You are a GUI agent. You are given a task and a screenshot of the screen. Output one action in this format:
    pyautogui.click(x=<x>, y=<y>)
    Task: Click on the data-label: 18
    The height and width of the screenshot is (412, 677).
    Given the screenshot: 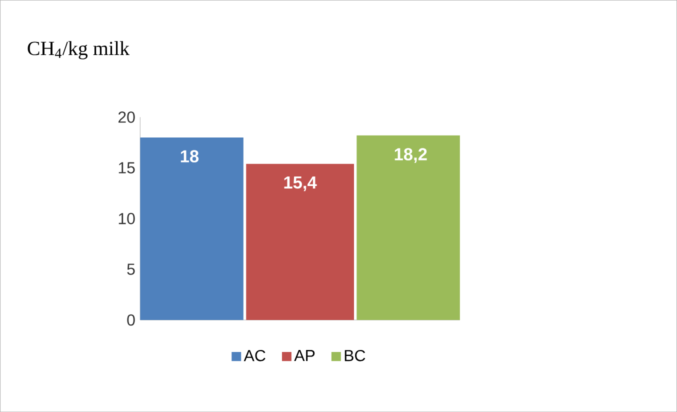 What is the action you would take?
    pyautogui.click(x=189, y=156)
    